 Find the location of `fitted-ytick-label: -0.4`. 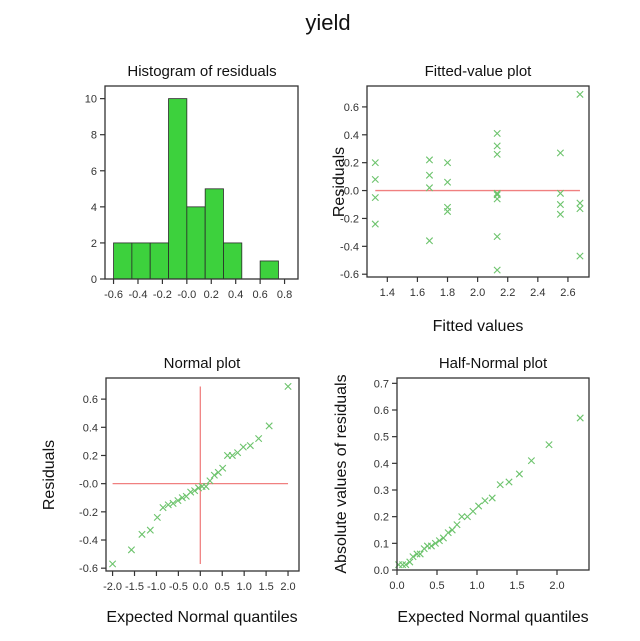

fitted-ytick-label: -0.4 is located at coordinates (349, 247).